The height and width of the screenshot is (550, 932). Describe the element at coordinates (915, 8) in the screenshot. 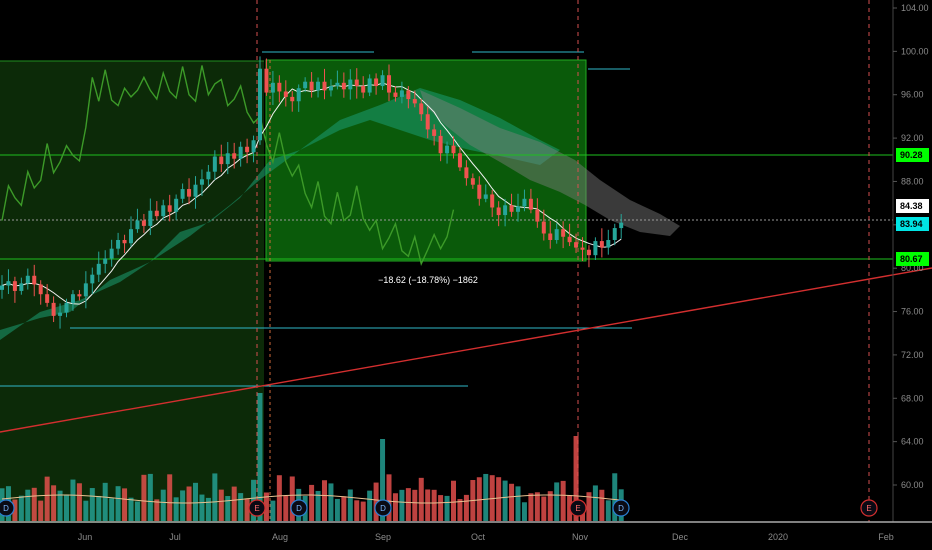

I see `price-axis-label: 104.00` at that location.